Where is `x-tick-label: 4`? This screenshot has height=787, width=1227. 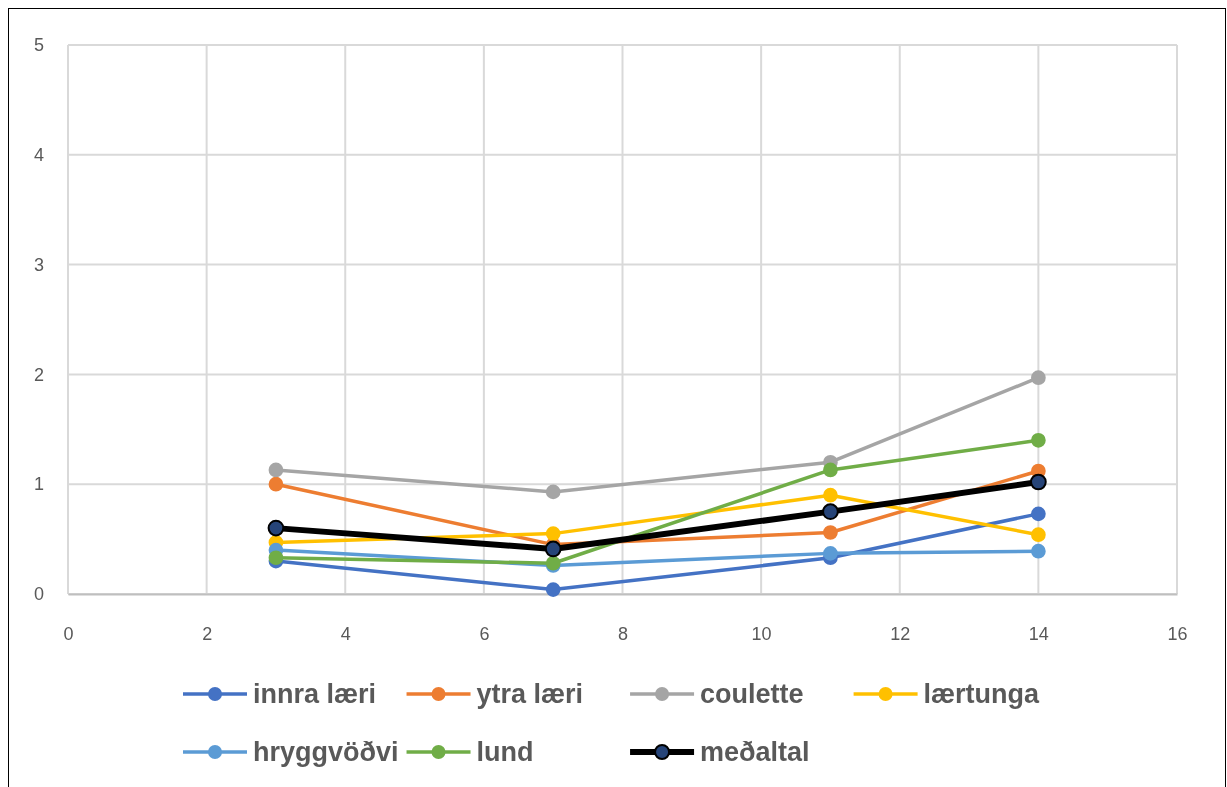 x-tick-label: 4 is located at coordinates (345, 633).